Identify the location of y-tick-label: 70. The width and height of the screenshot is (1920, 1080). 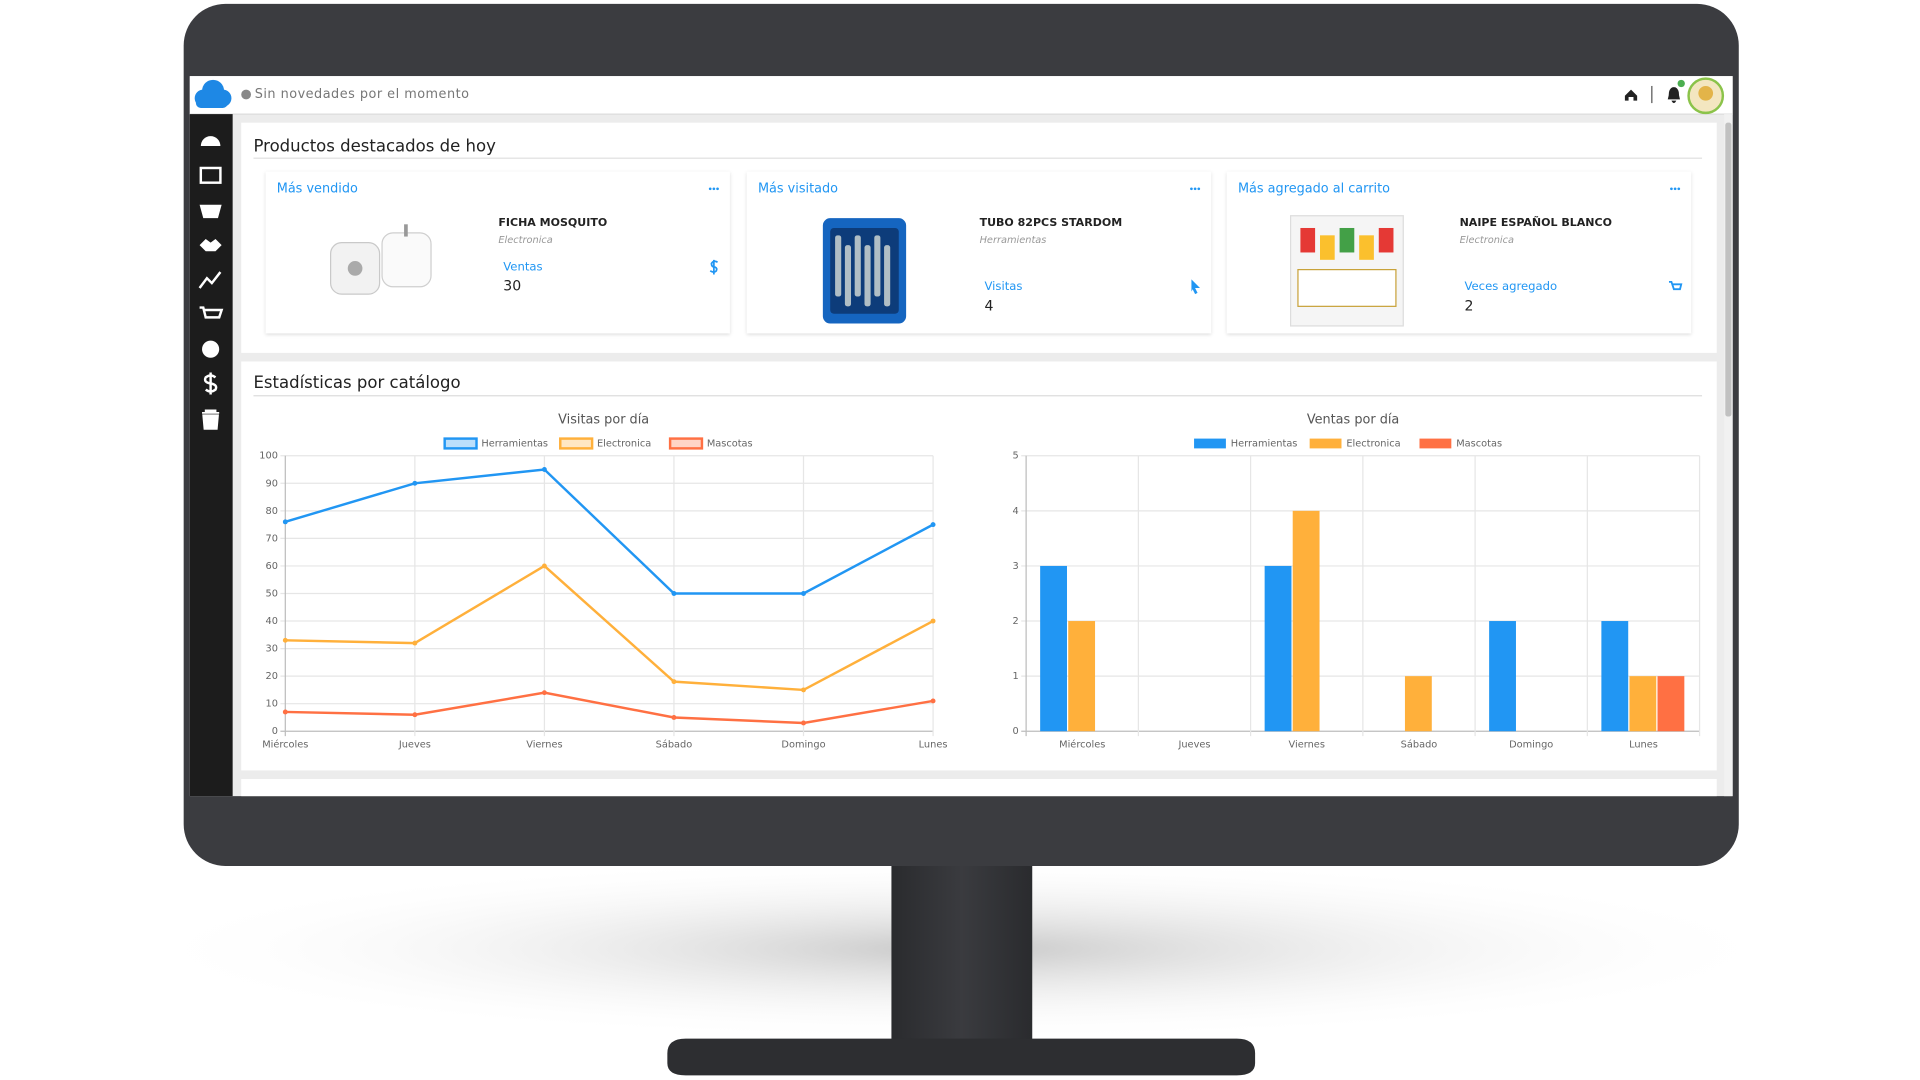
(272, 538).